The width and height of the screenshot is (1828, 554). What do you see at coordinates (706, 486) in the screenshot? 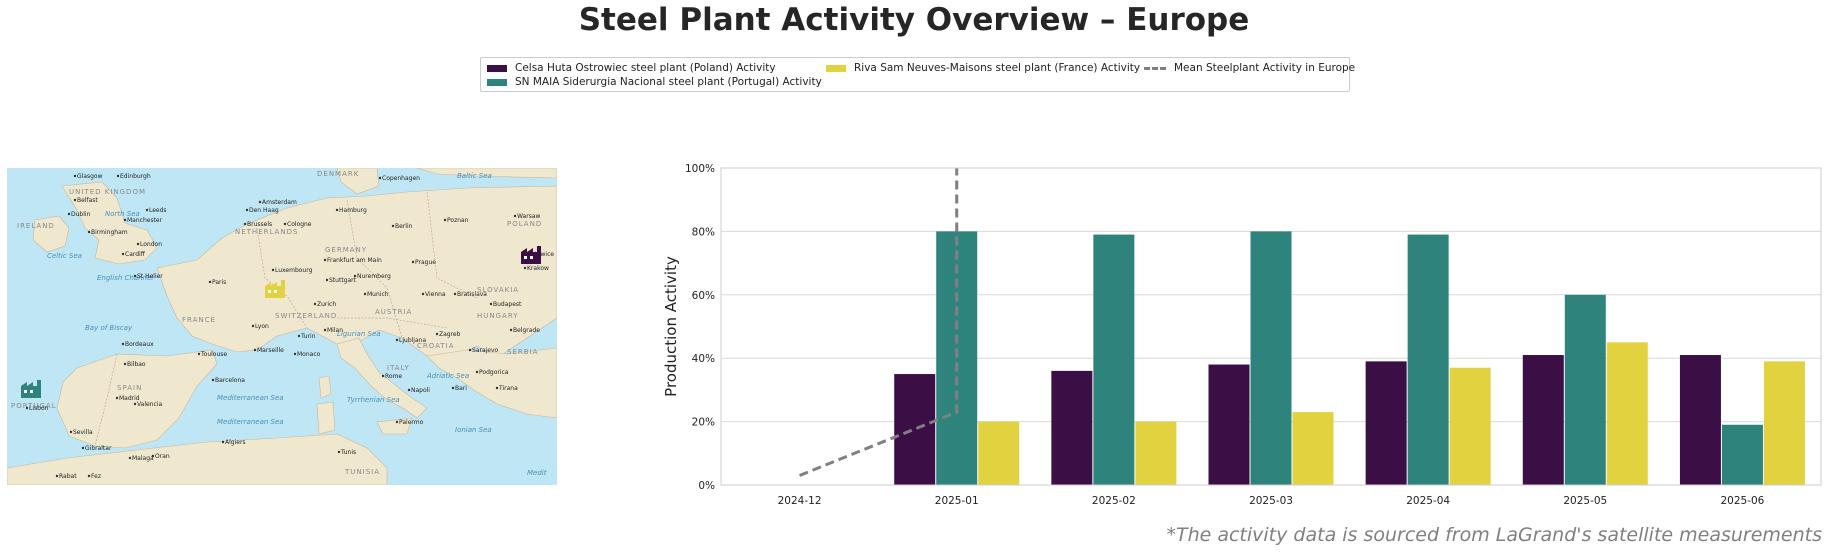
I see `y-tick-label: 0%` at bounding box center [706, 486].